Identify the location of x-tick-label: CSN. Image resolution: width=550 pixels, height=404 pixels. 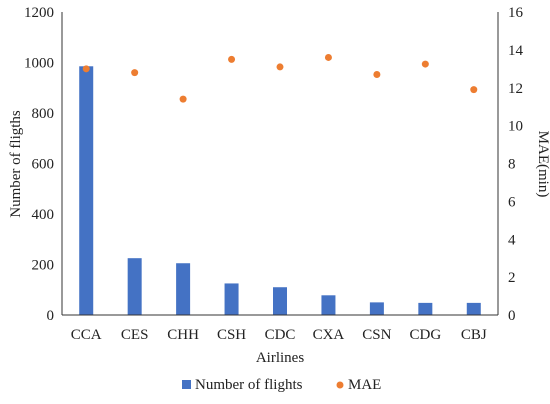
(376, 335).